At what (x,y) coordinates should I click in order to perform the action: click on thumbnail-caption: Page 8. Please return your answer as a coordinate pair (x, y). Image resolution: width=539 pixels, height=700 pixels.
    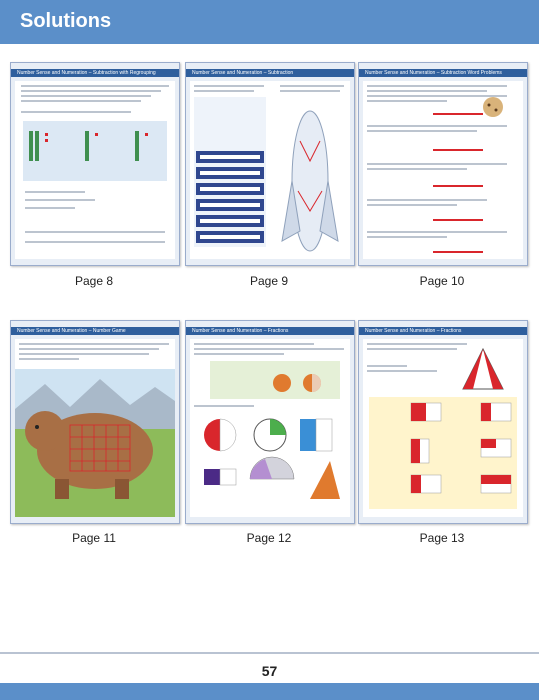
    Looking at the image, I should click on (94, 281).